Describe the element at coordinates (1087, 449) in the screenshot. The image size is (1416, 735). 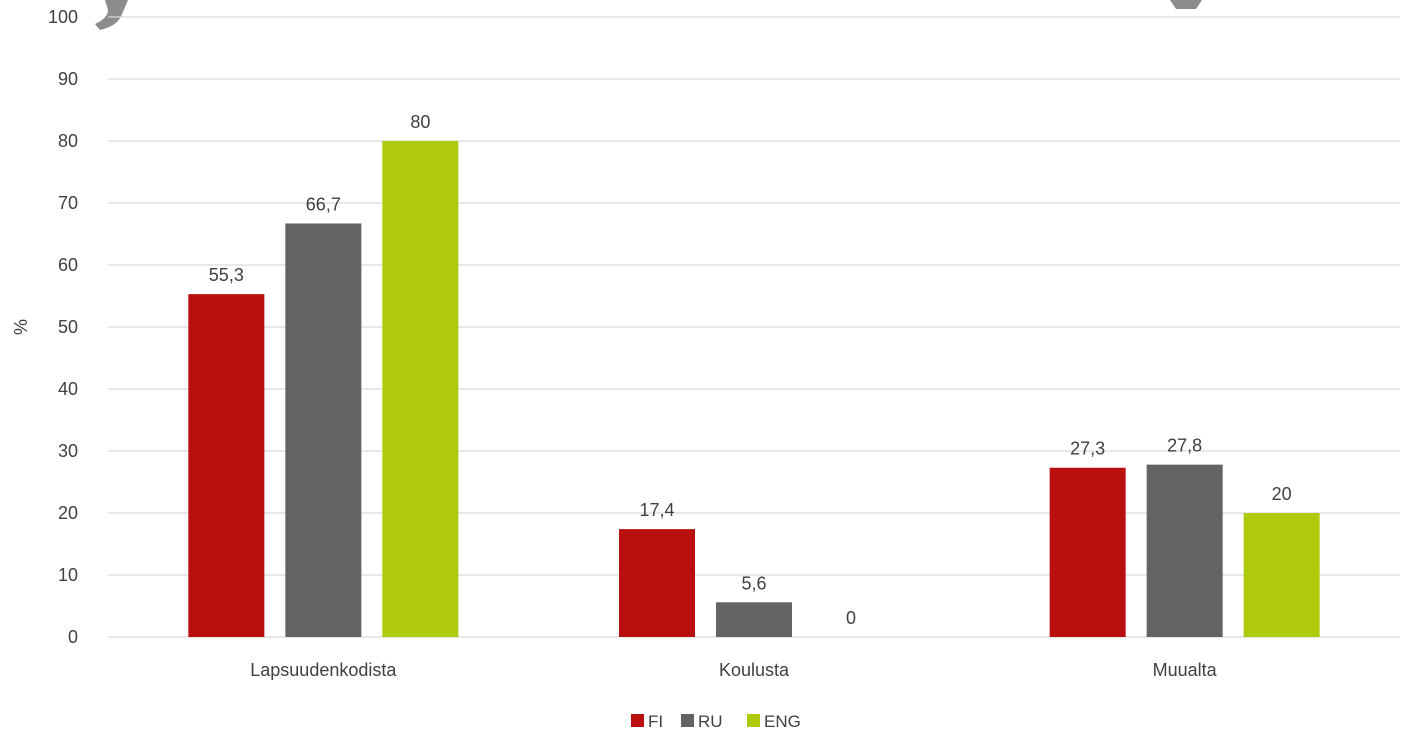
I see `data-label: 27,3` at that location.